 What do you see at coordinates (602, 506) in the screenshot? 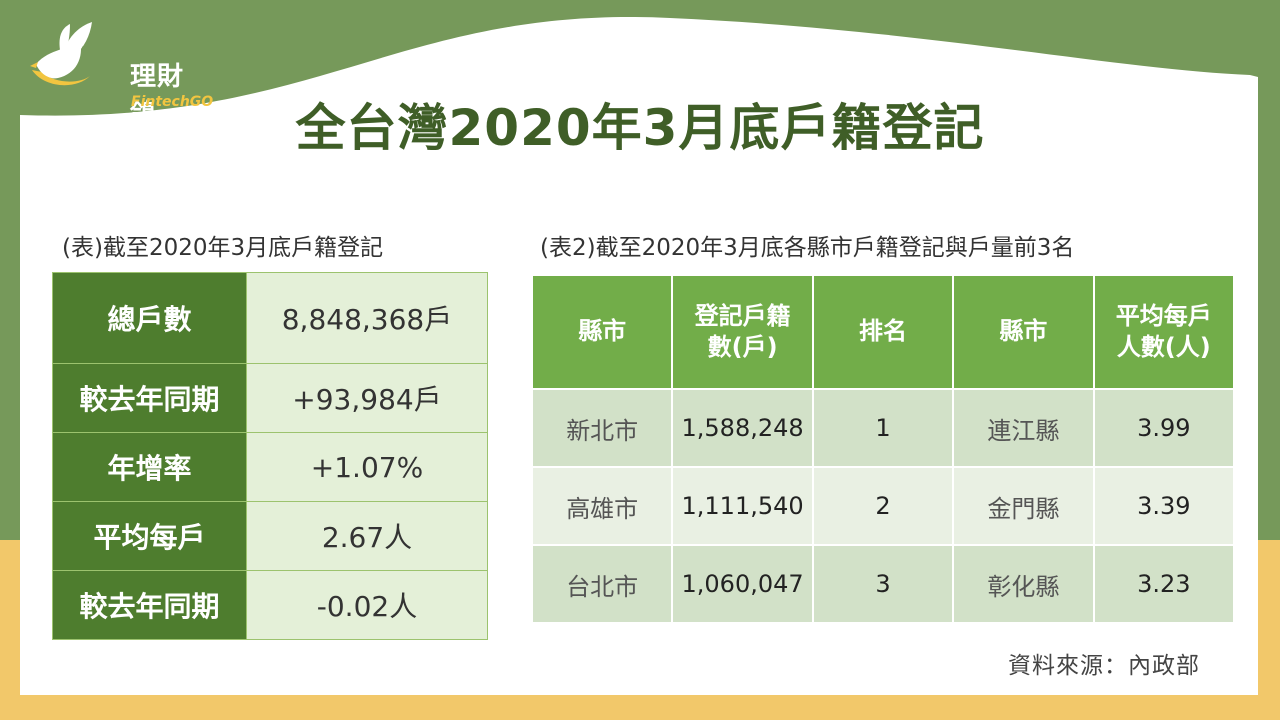
I see `cell-county: 高雄市` at bounding box center [602, 506].